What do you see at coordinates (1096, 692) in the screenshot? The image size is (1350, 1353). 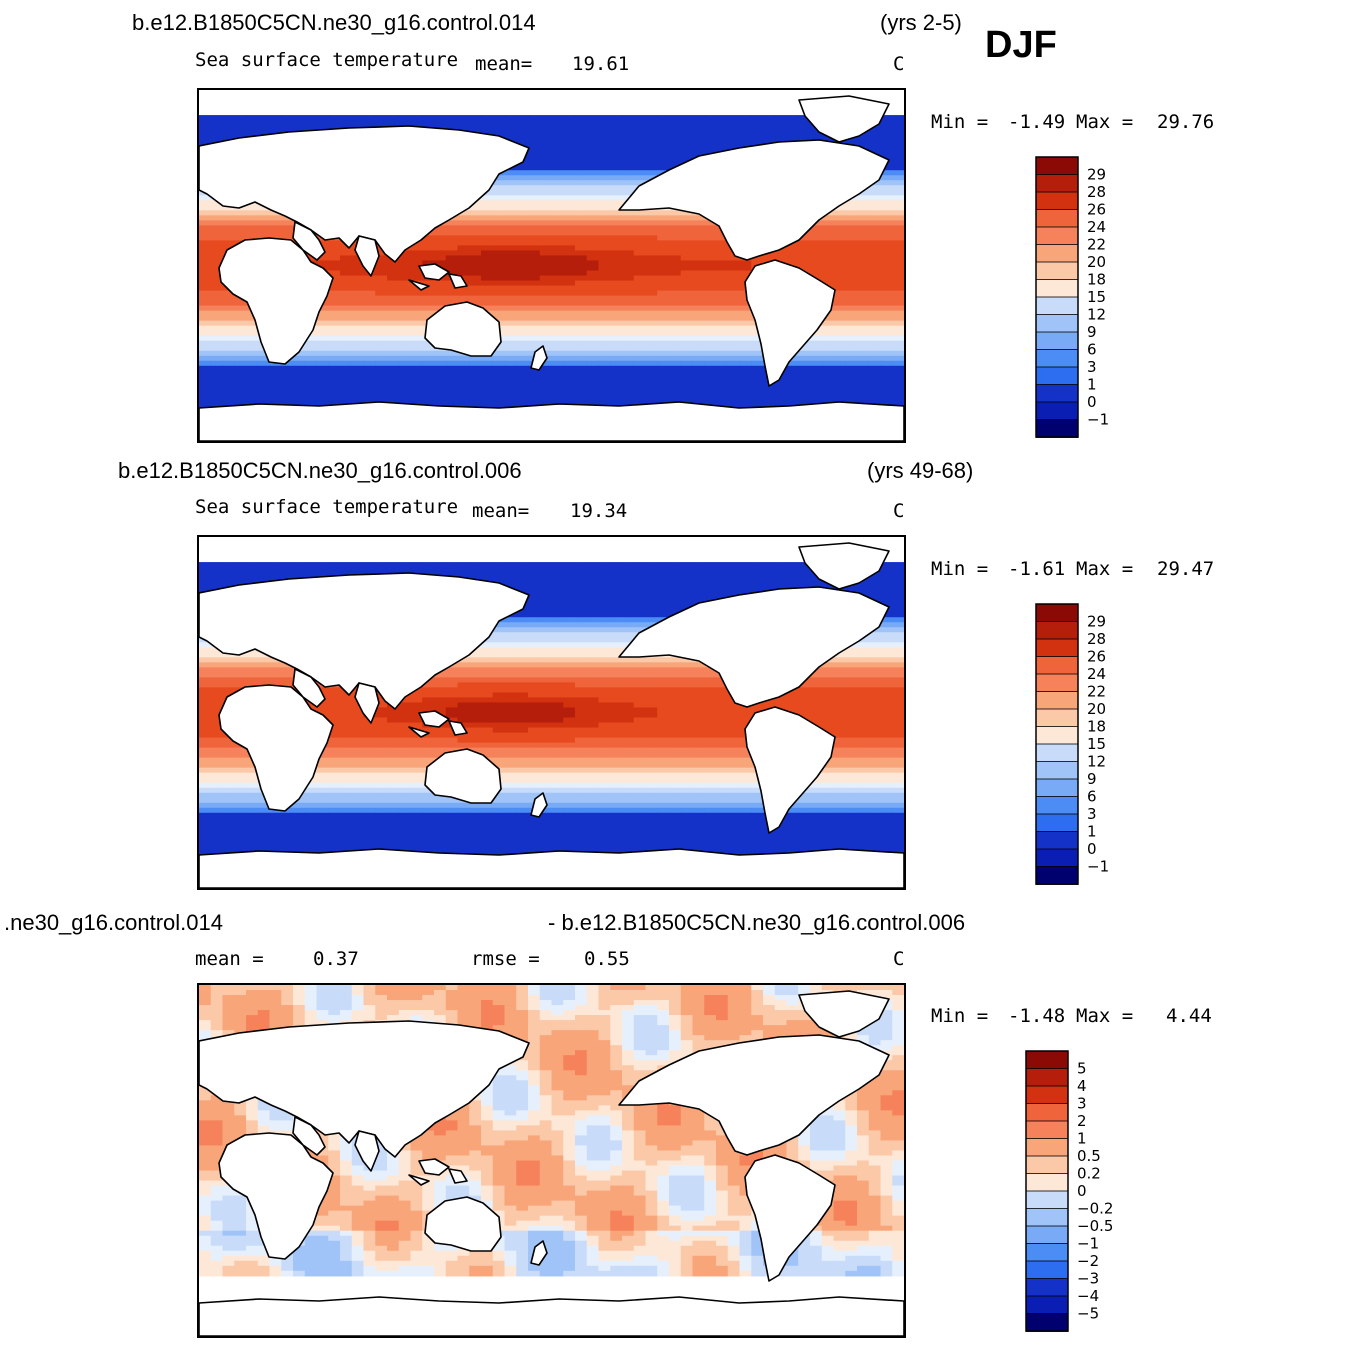 I see `colorbar-tick-label: 22` at bounding box center [1096, 692].